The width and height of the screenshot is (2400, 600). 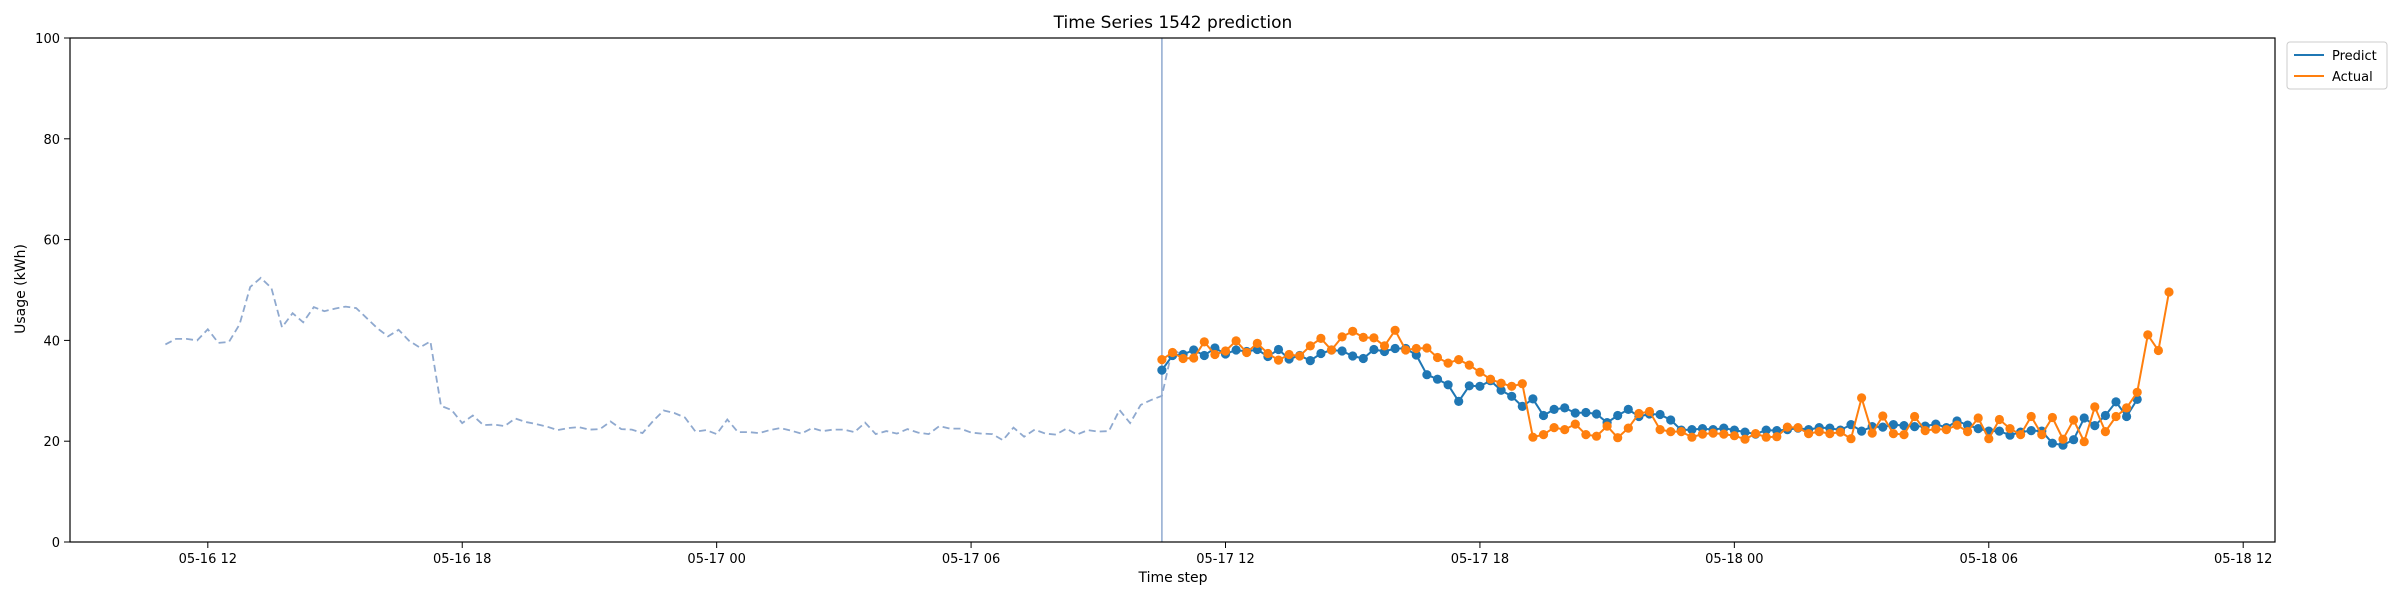 I want to click on chart-title: Time Series 1542 prediction, so click(x=1173, y=23).